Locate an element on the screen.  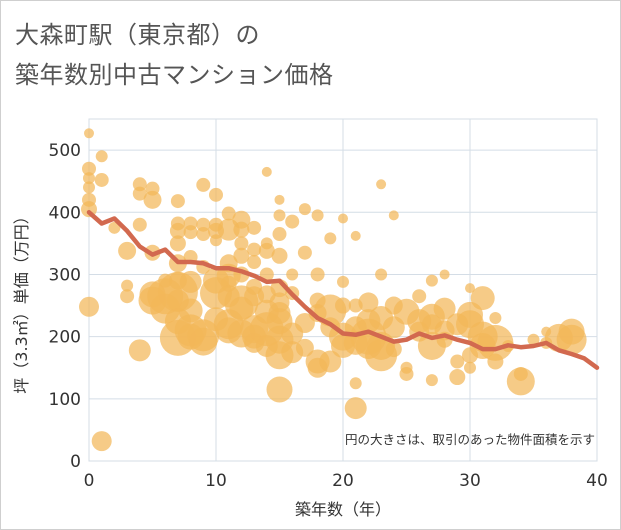
chart-title-line1: 大森町駅（東京都）の is located at coordinates (137, 35).